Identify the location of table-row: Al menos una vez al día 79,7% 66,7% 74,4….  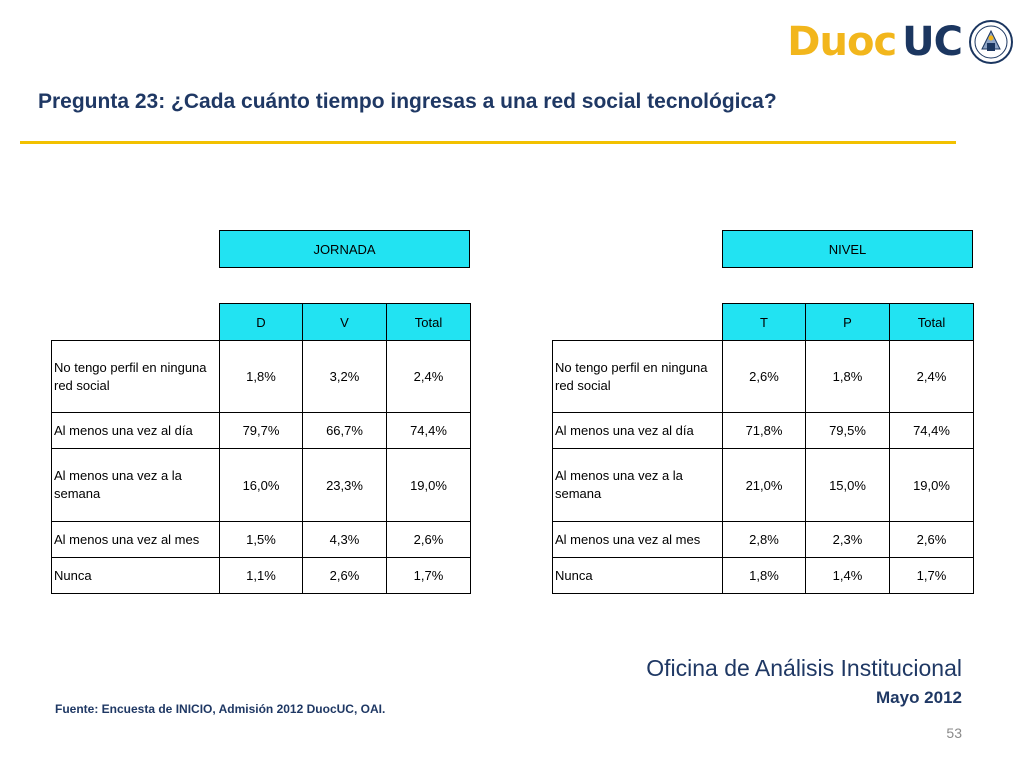
(261, 430).